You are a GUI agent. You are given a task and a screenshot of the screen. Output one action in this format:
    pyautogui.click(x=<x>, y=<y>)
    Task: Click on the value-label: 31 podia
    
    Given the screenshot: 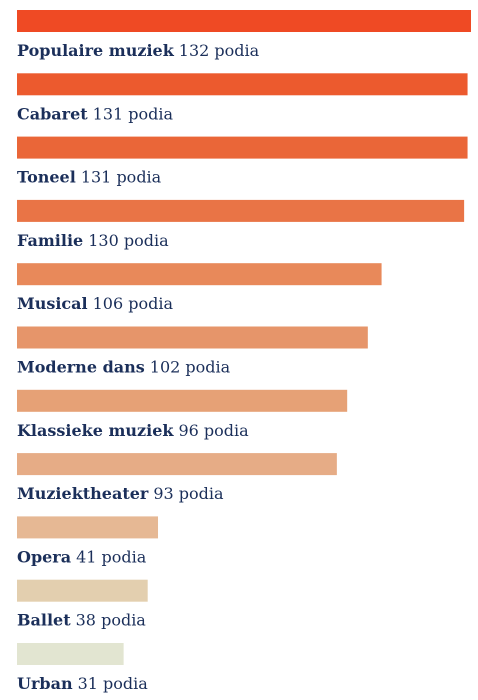 What is the action you would take?
    pyautogui.click(x=113, y=683)
    